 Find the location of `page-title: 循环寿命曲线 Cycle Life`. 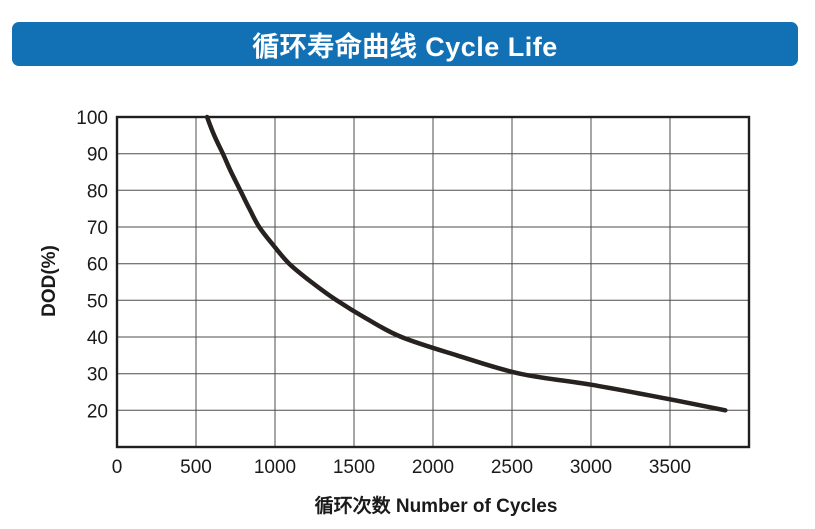

page-title: 循环寿命曲线 Cycle Life is located at coordinates (405, 46).